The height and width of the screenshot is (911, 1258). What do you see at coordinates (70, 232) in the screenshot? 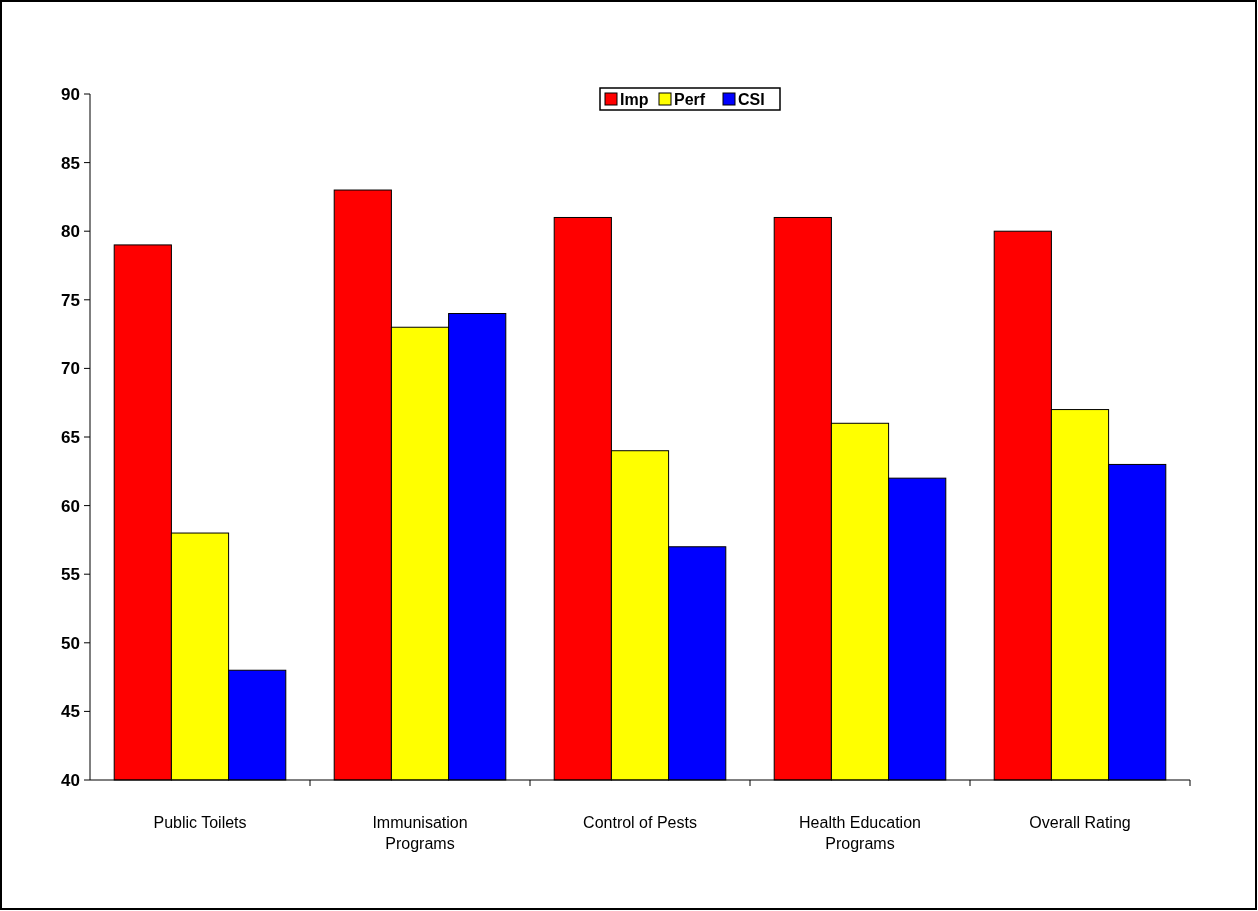
I see `y-tick-label: 80` at bounding box center [70, 232].